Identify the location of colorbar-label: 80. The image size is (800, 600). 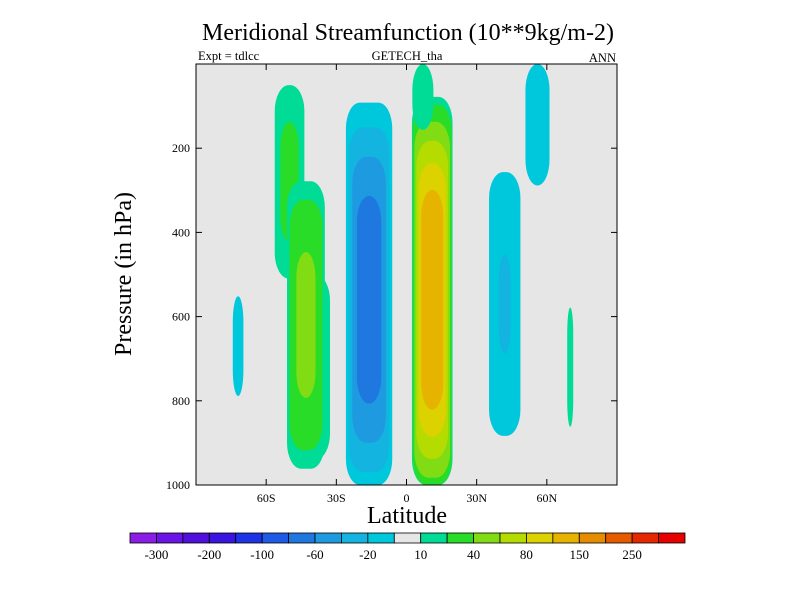
(526, 554).